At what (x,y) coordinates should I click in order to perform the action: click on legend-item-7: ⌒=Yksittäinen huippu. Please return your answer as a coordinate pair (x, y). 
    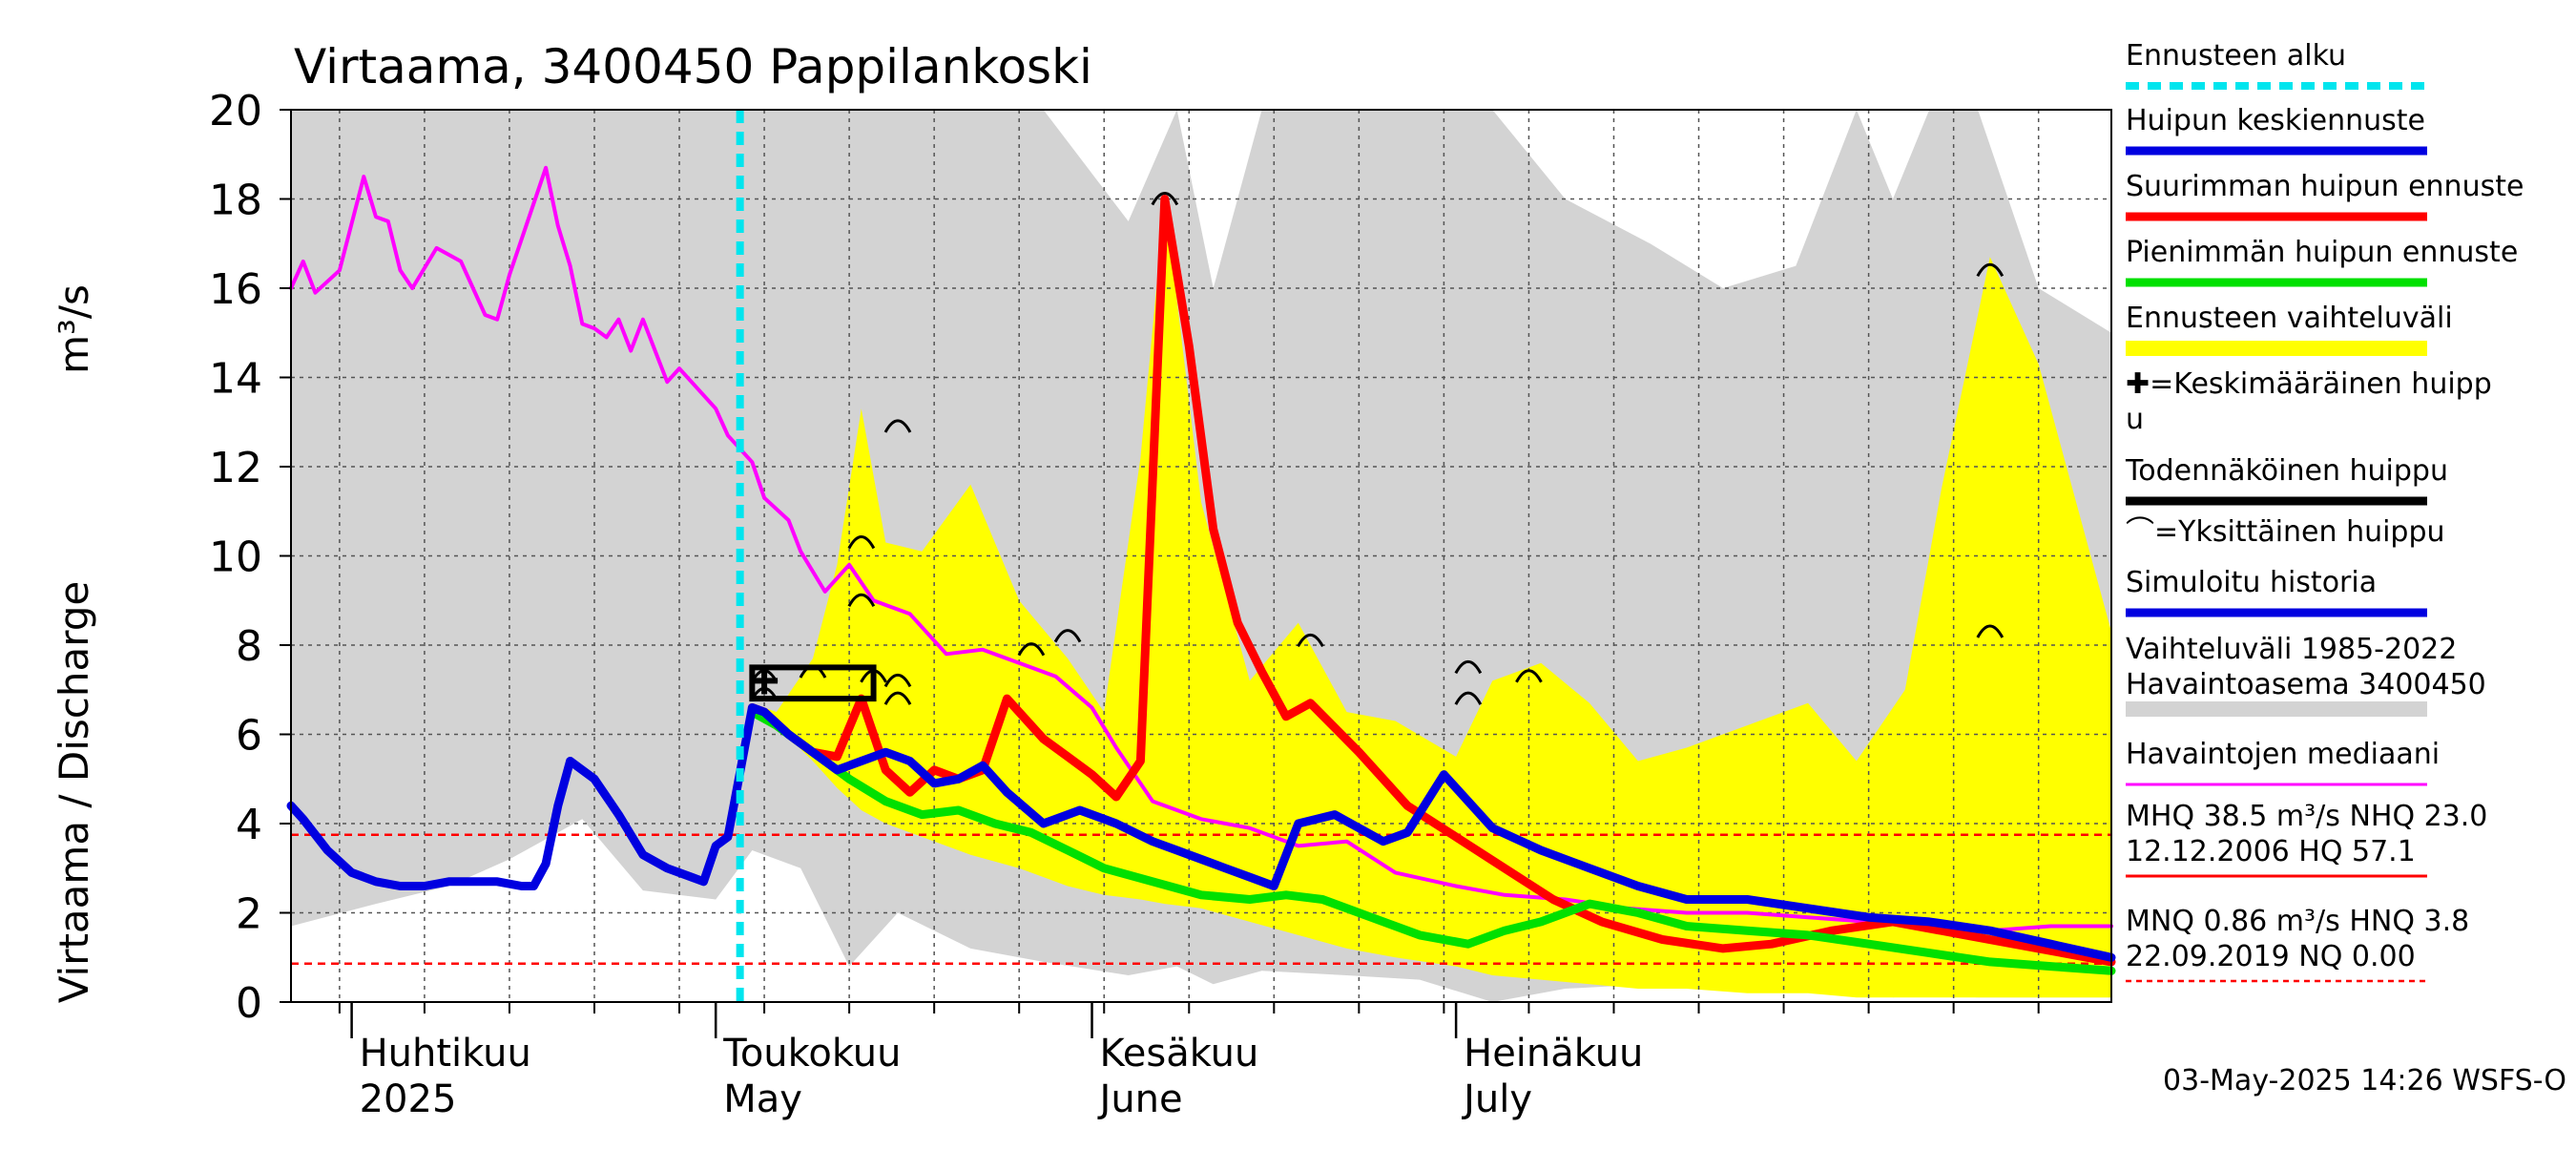
    Looking at the image, I should click on (2285, 532).